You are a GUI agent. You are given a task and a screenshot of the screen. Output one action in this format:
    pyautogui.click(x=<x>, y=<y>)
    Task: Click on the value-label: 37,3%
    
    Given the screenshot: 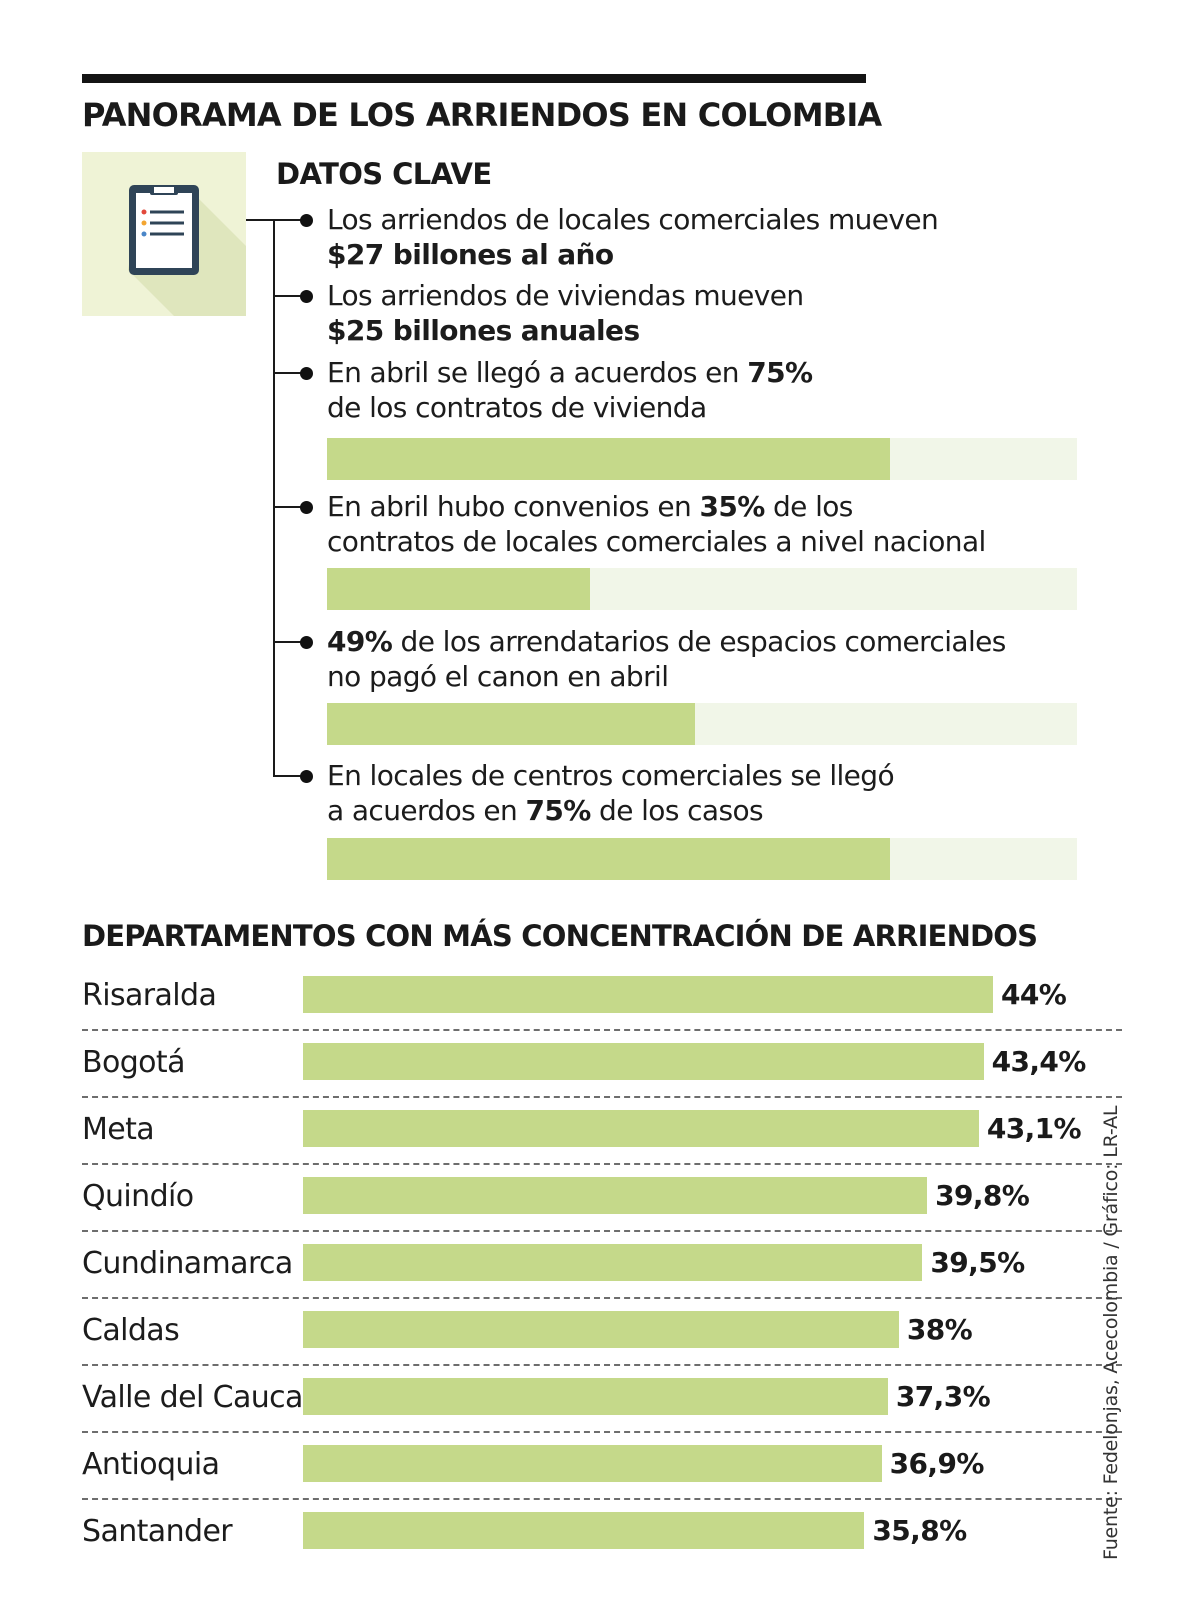 What is the action you would take?
    pyautogui.click(x=943, y=1396)
    